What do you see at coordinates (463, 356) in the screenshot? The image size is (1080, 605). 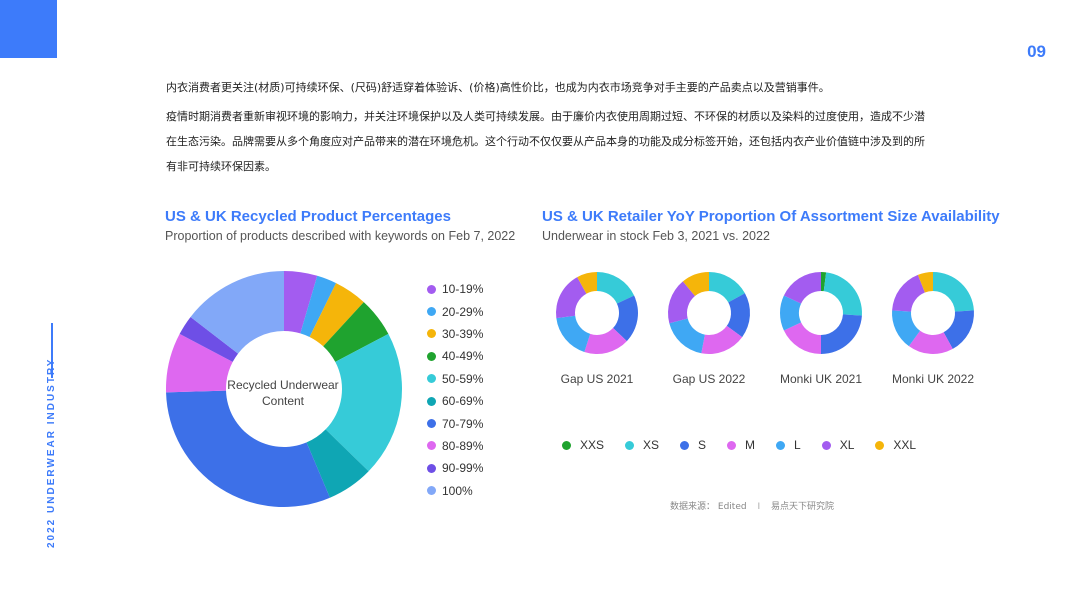 I see `legend-label: 40-49%` at bounding box center [463, 356].